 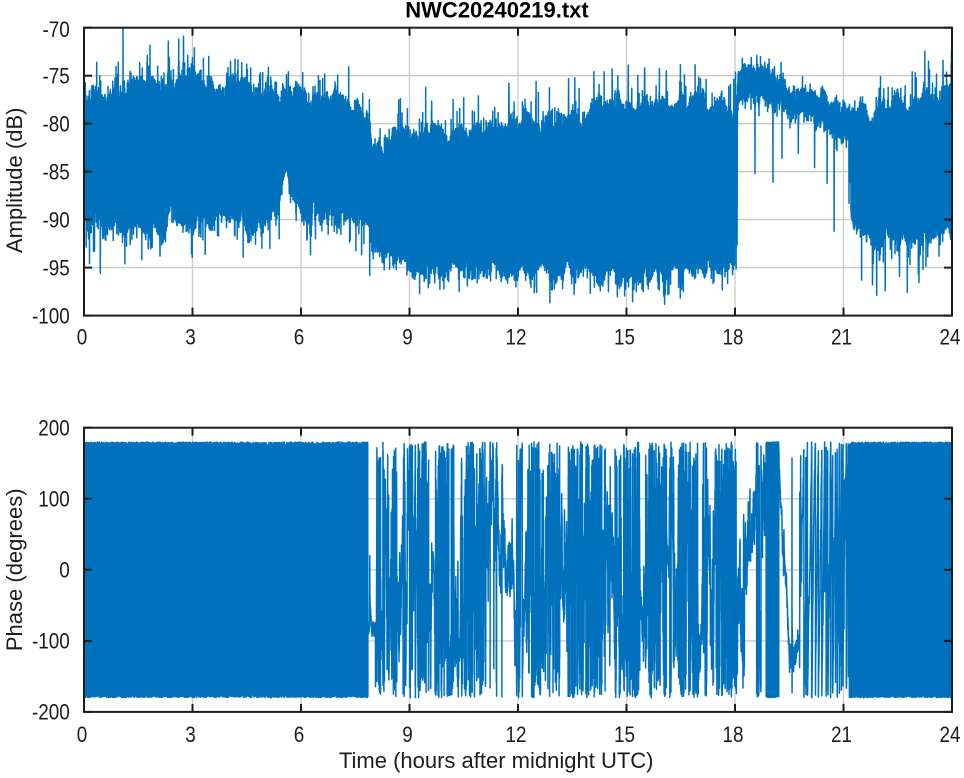 What do you see at coordinates (56, 124) in the screenshot?
I see `svg-text: -80` at bounding box center [56, 124].